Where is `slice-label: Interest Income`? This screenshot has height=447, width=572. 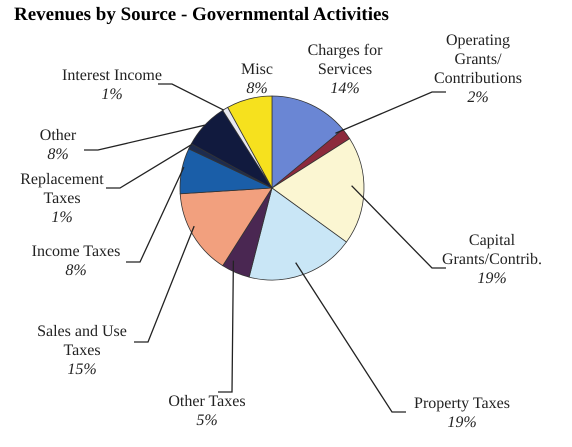
slice-label: Interest Income is located at coordinates (112, 75).